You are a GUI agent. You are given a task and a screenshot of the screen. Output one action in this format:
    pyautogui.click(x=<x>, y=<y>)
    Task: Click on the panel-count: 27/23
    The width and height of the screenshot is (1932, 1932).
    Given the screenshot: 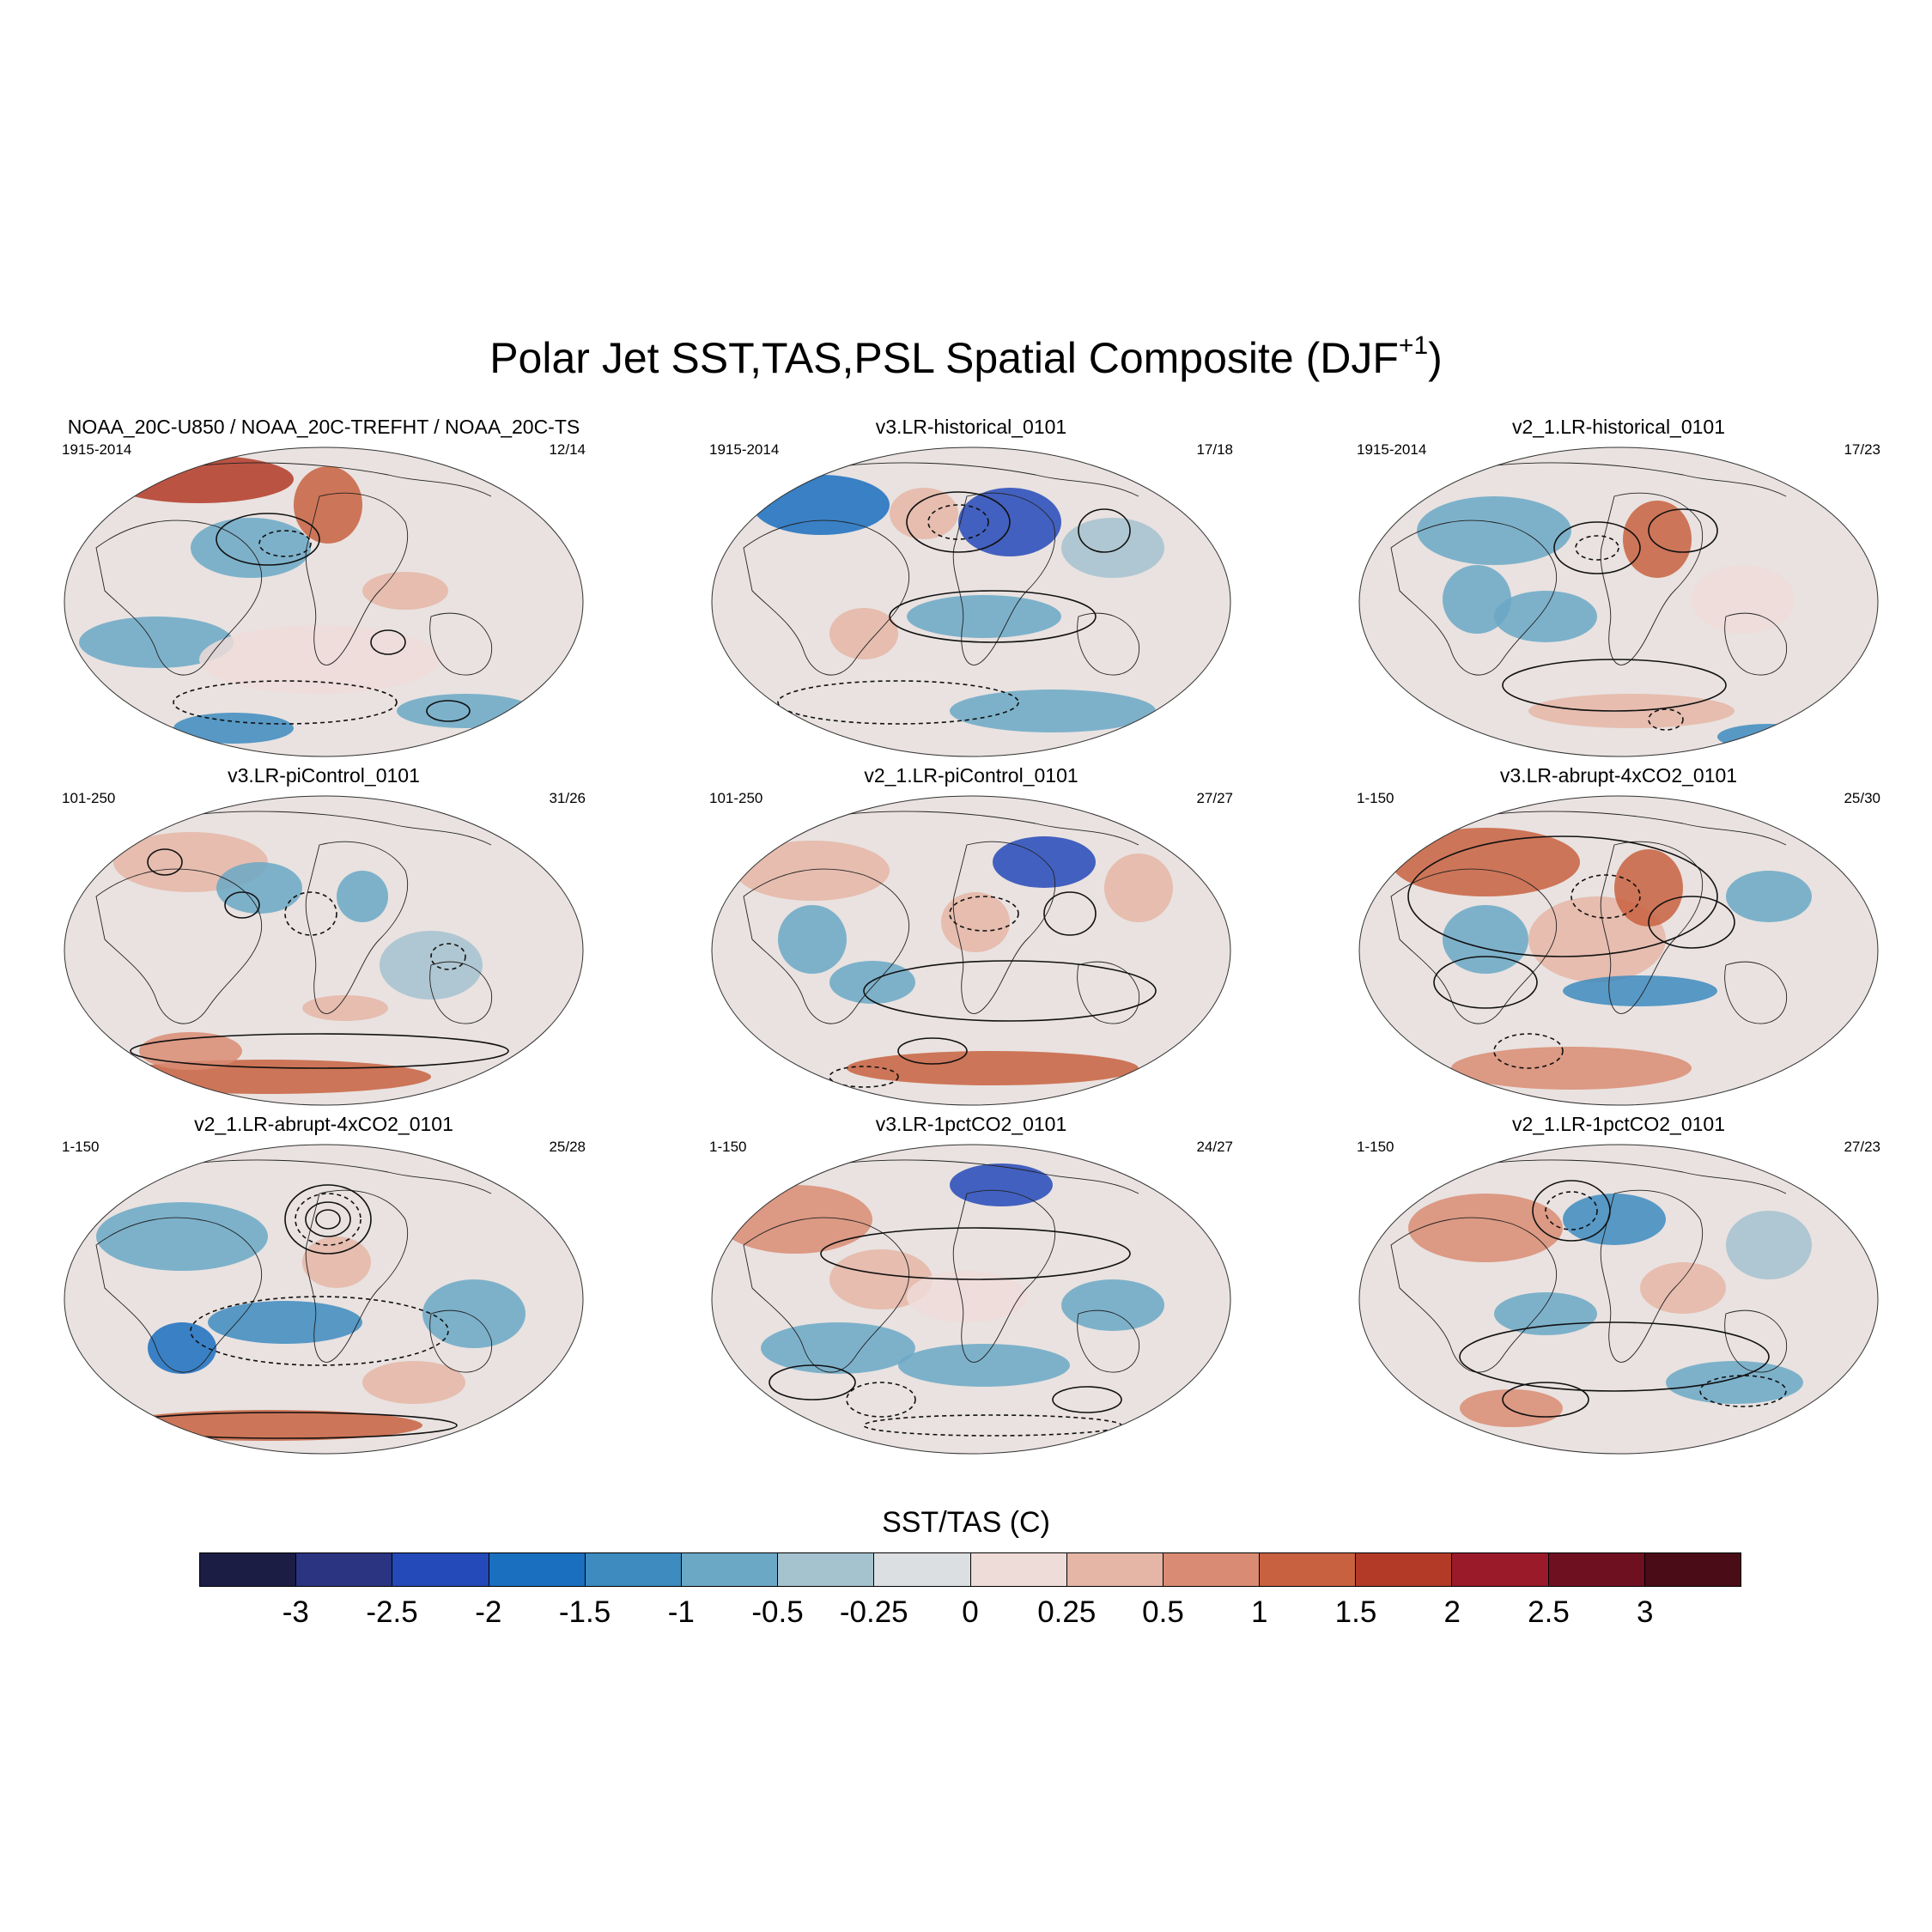 What is the action you would take?
    pyautogui.click(x=1862, y=1147)
    